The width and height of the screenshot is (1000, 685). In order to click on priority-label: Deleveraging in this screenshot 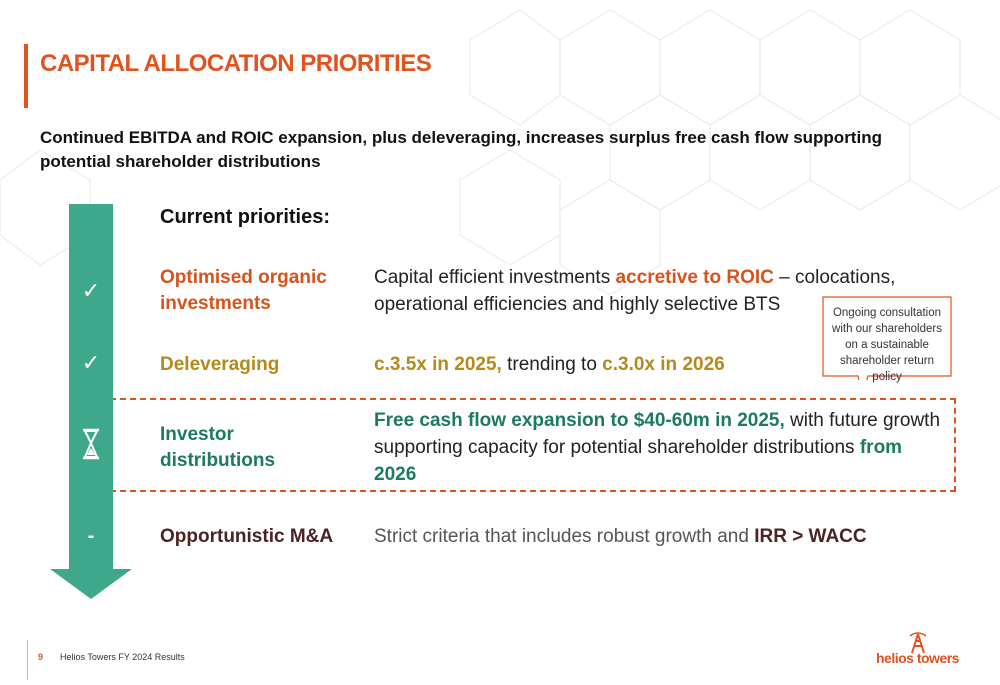, I will do `click(220, 364)`.